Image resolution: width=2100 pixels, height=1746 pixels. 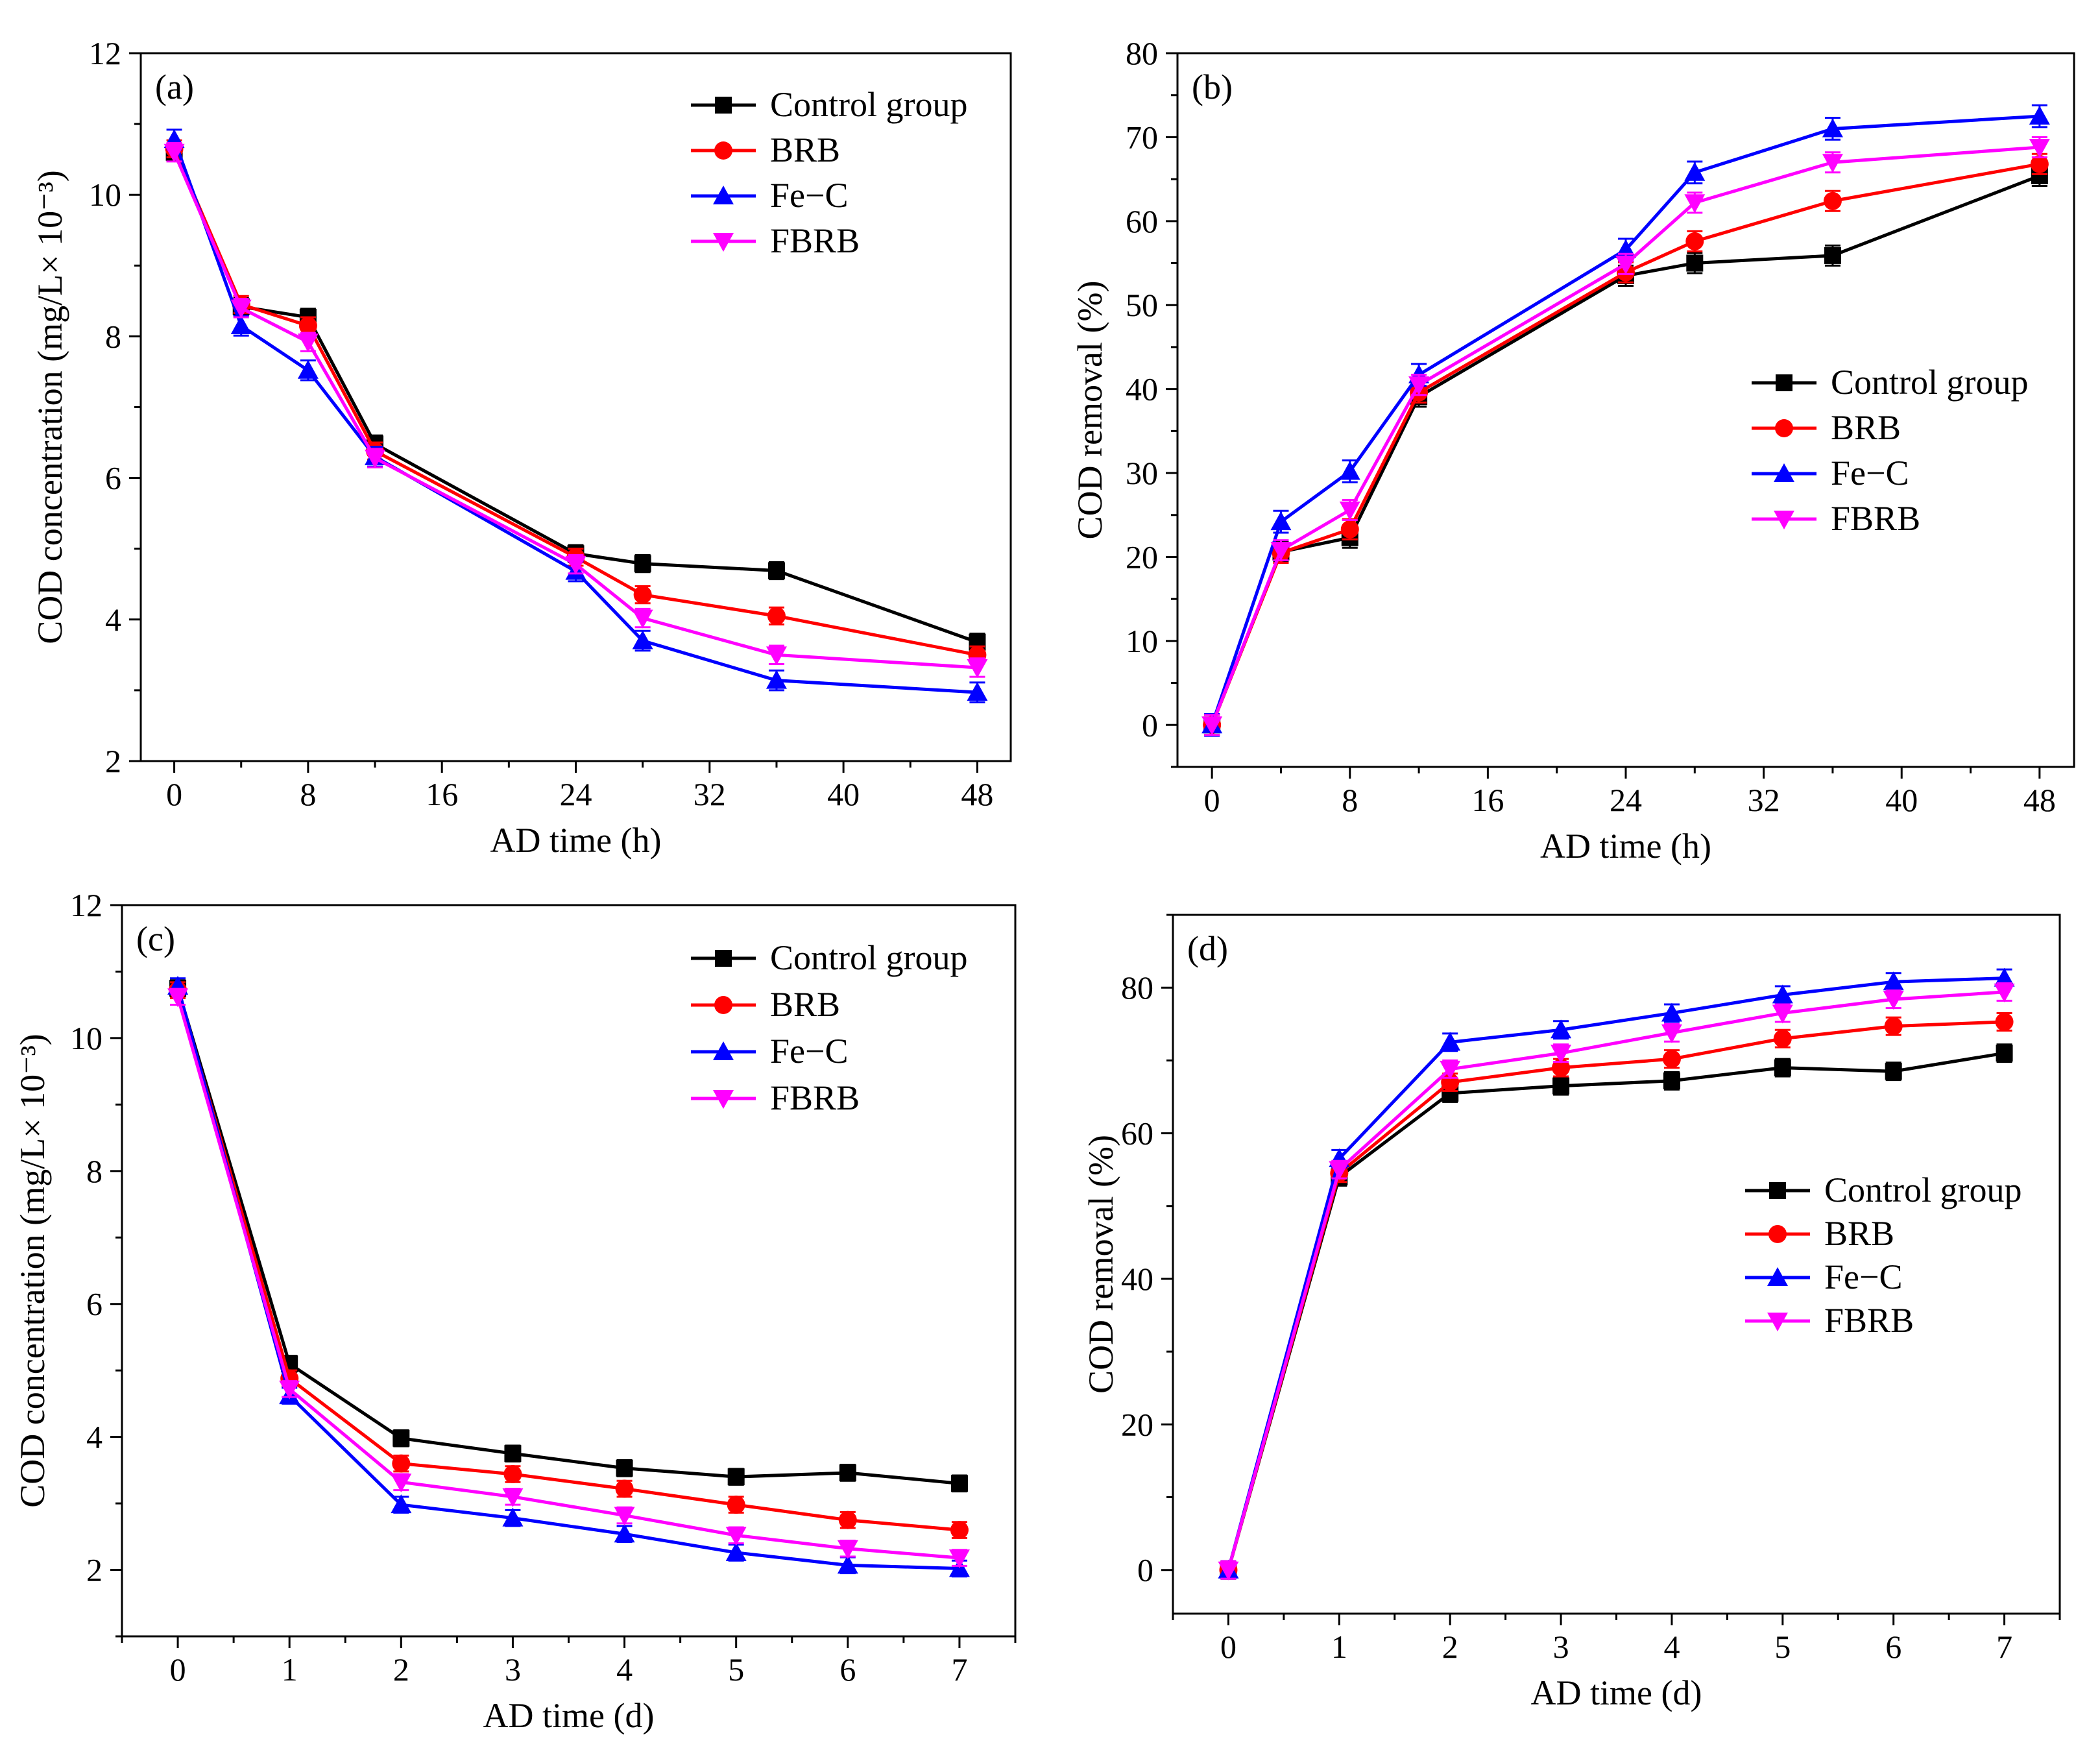 I want to click on legend-label: Fe−C, so click(x=1870, y=473).